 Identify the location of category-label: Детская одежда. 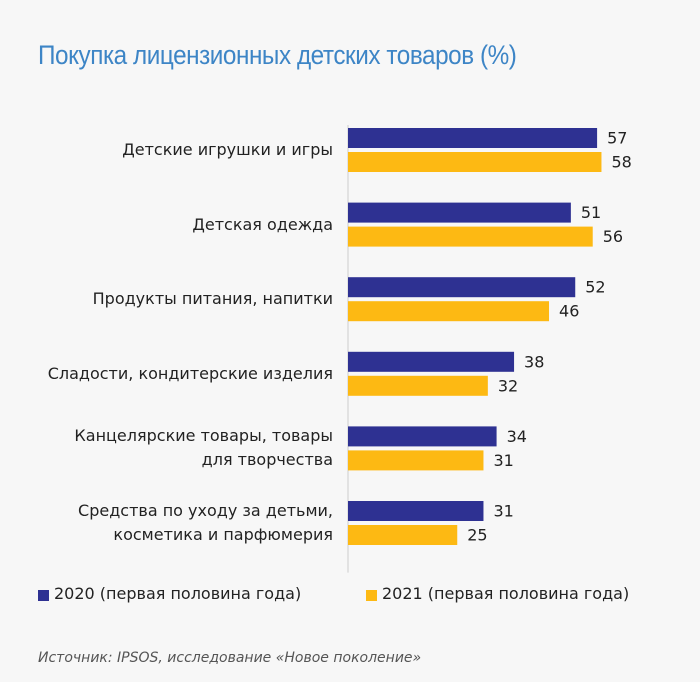
(262, 224).